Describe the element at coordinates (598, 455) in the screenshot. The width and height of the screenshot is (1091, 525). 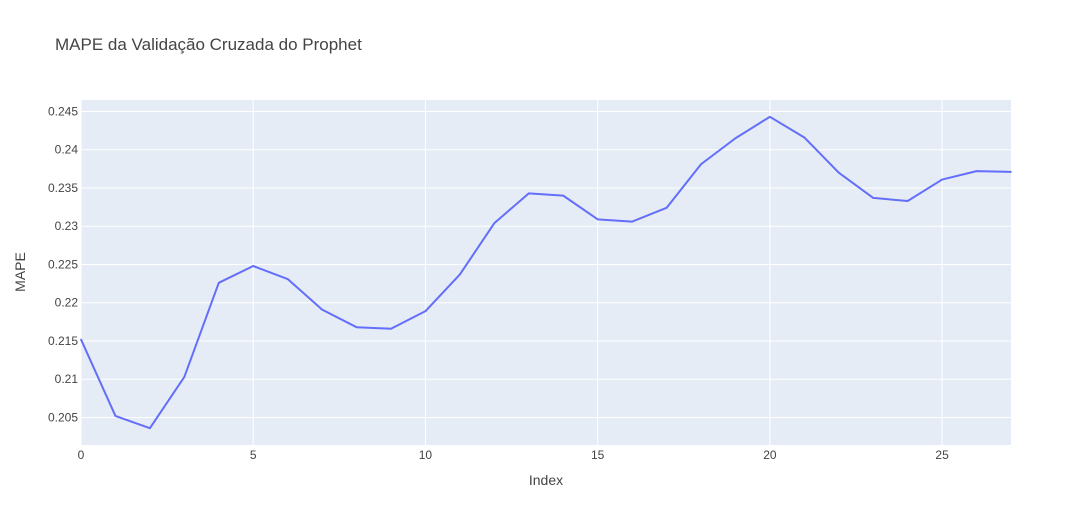
I see `x-tick-label: 15` at that location.